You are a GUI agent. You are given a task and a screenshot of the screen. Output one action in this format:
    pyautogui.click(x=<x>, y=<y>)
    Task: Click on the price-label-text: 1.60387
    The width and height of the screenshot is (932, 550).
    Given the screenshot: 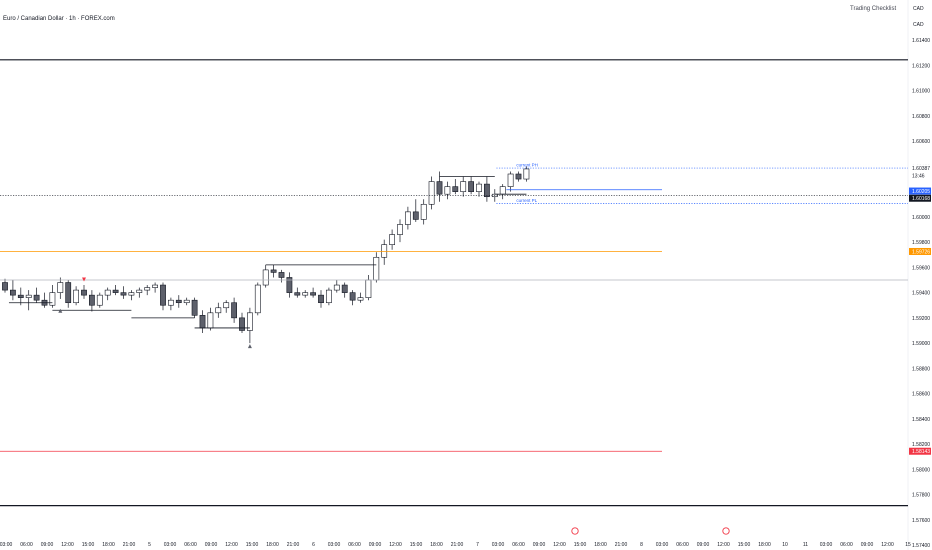 What is the action you would take?
    pyautogui.click(x=921, y=169)
    